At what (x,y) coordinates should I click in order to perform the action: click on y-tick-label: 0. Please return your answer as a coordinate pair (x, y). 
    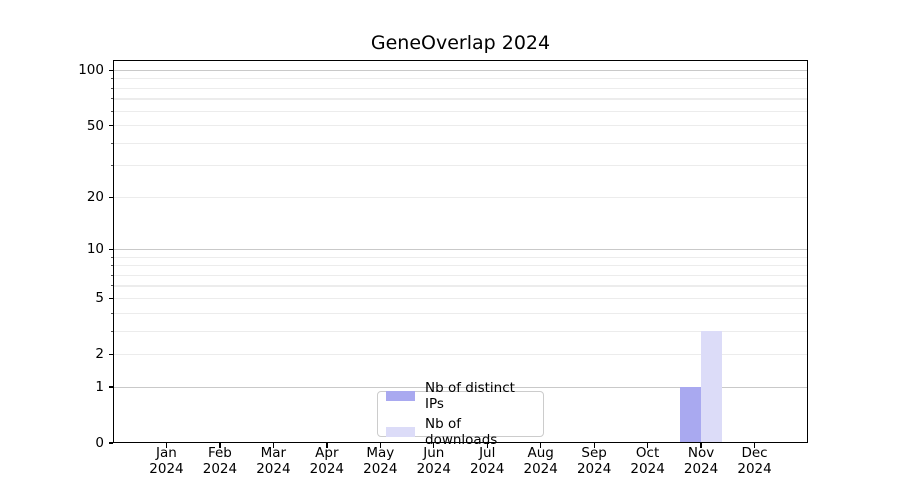
    Looking at the image, I should click on (99, 443).